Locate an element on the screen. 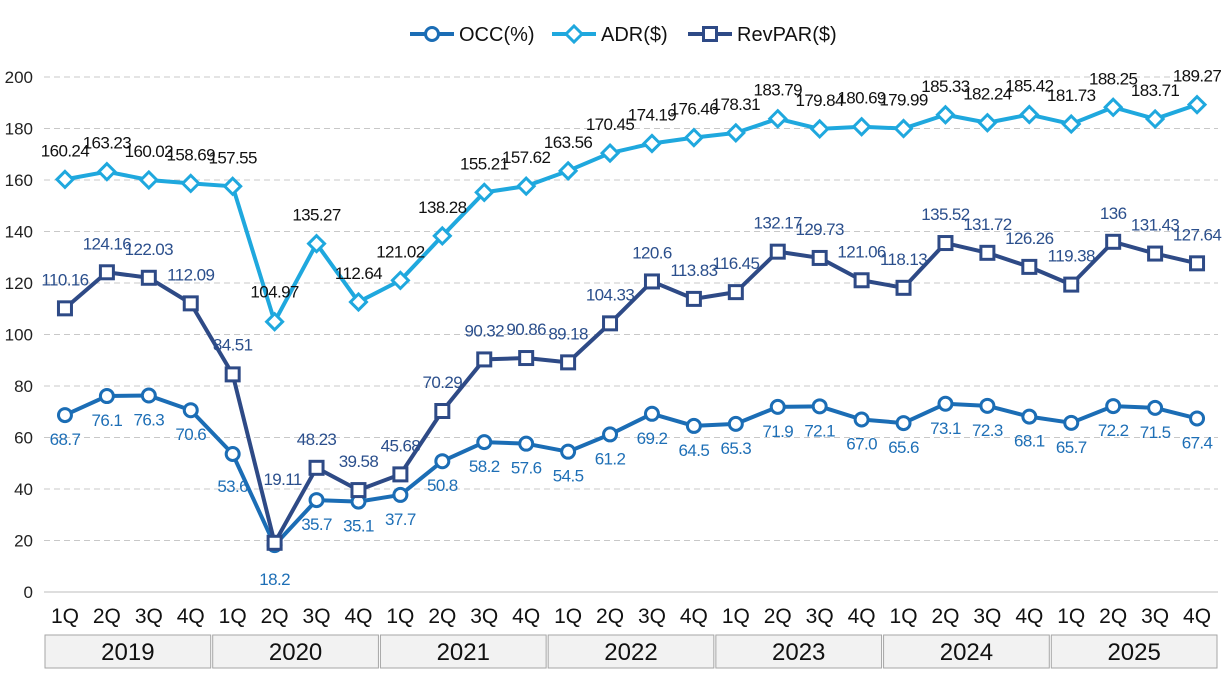  data-label: 69.2 is located at coordinates (652, 438).